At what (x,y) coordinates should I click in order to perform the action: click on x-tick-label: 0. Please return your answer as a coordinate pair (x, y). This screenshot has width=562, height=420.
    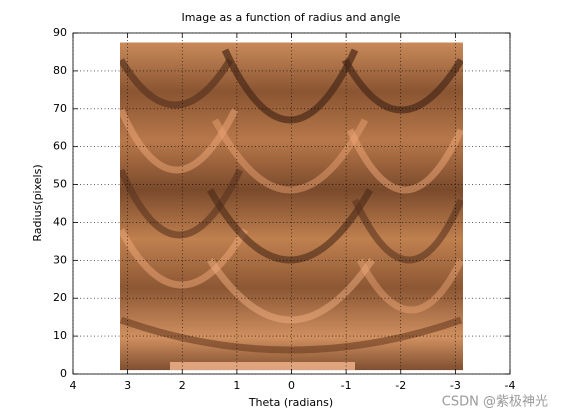
    Looking at the image, I should click on (291, 385).